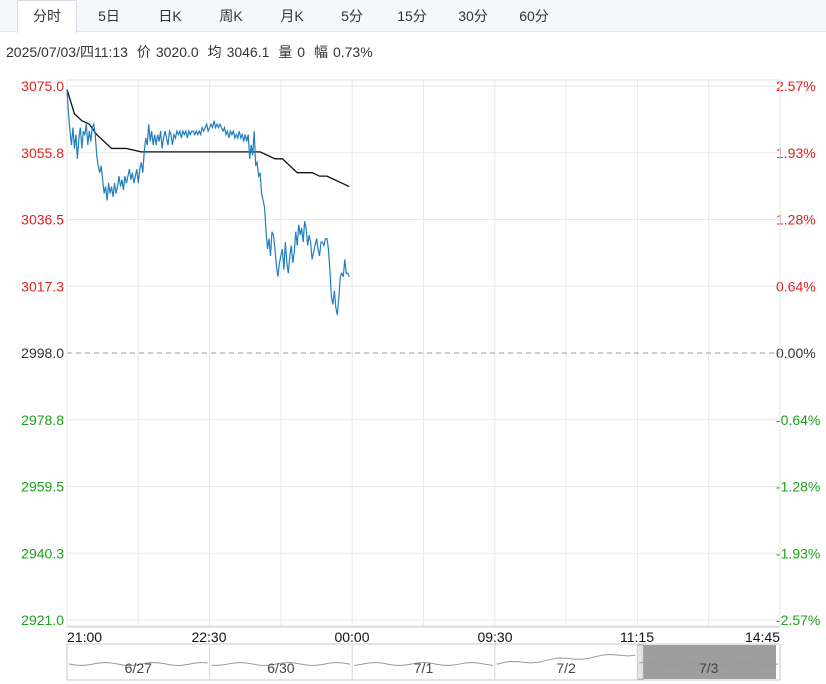 The width and height of the screenshot is (826, 684). What do you see at coordinates (143, 52) in the screenshot?
I see `price-label: 价` at bounding box center [143, 52].